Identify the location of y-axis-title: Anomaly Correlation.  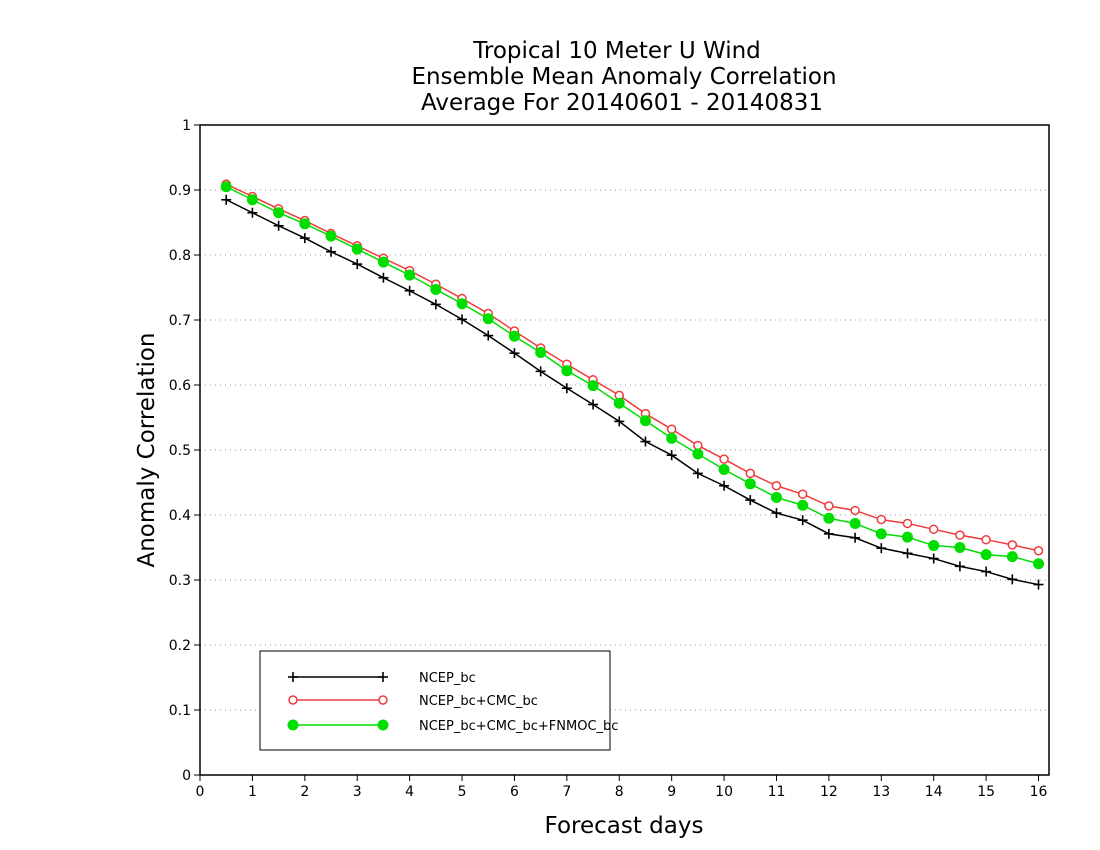
(147, 449).